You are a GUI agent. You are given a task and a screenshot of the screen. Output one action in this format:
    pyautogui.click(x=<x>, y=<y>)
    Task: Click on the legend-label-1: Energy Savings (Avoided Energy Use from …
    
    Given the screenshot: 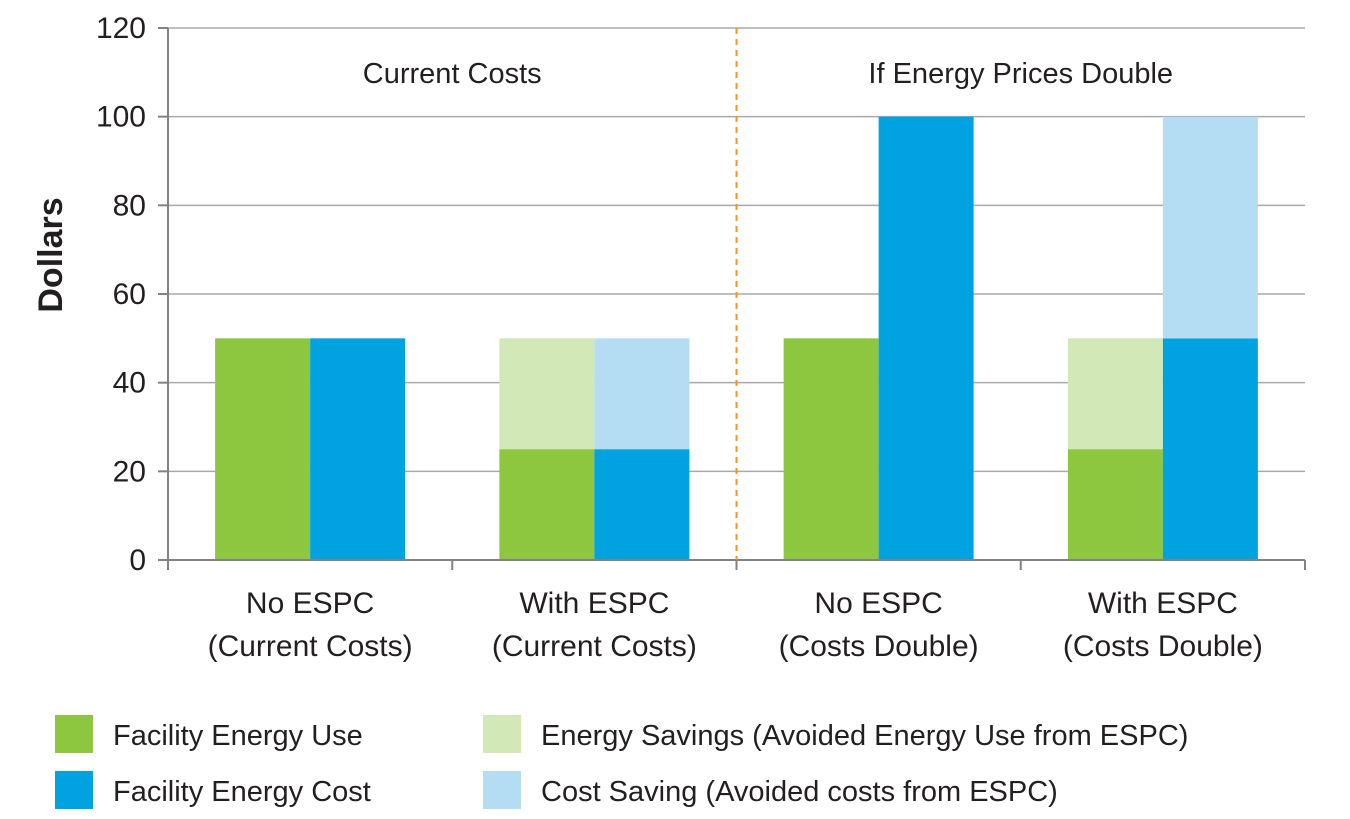 What is the action you would take?
    pyautogui.click(x=864, y=736)
    